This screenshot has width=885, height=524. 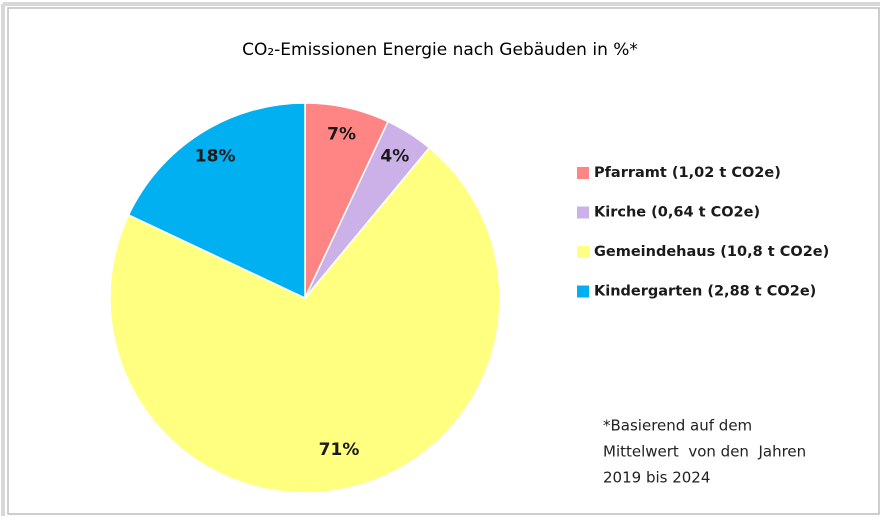 I want to click on legend-label: Gemeindehaus (10,8 t CO2e), so click(x=711, y=252).